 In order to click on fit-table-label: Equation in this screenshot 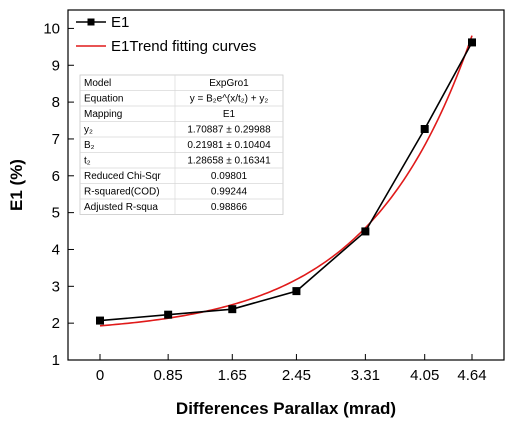, I will do `click(103, 99)`.